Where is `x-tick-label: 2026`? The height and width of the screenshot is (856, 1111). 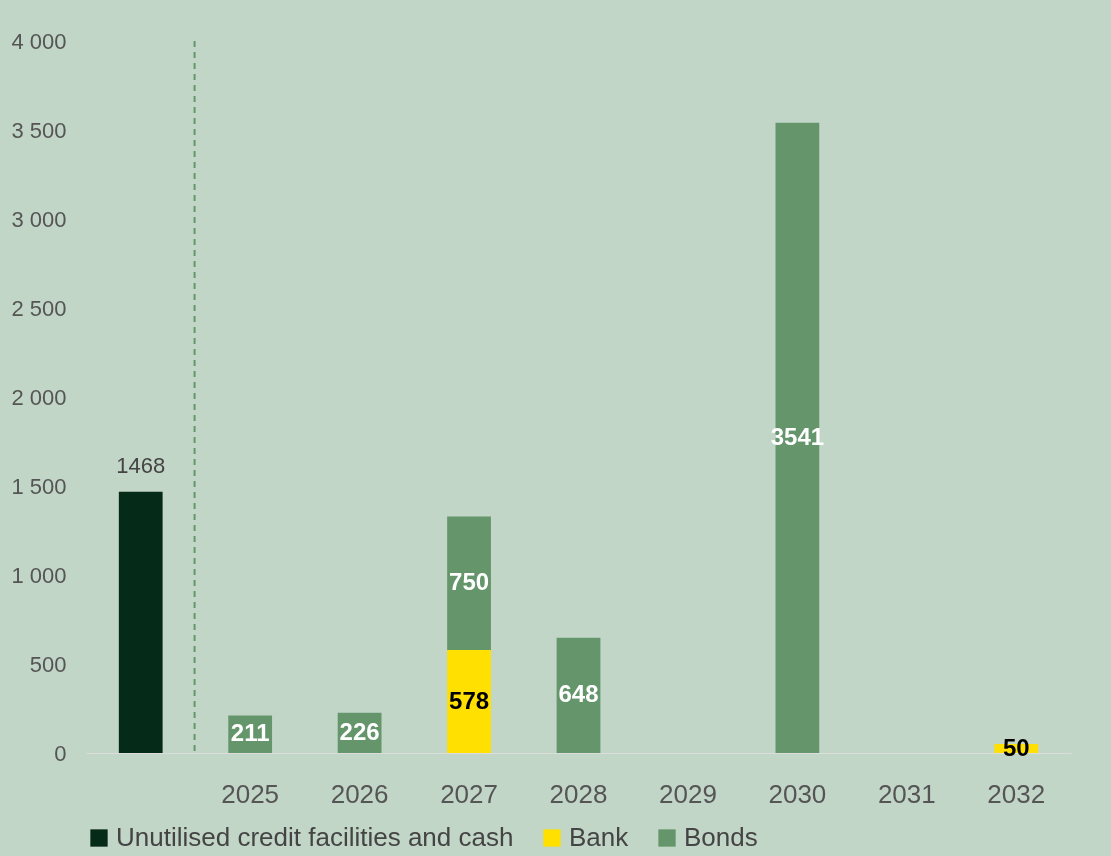 x-tick-label: 2026 is located at coordinates (359, 793).